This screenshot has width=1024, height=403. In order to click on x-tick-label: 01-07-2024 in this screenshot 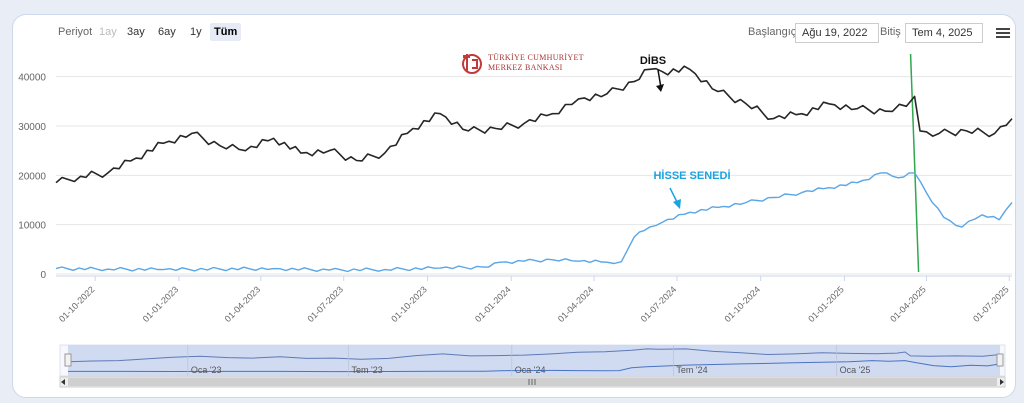, I will do `click(659, 304)`.